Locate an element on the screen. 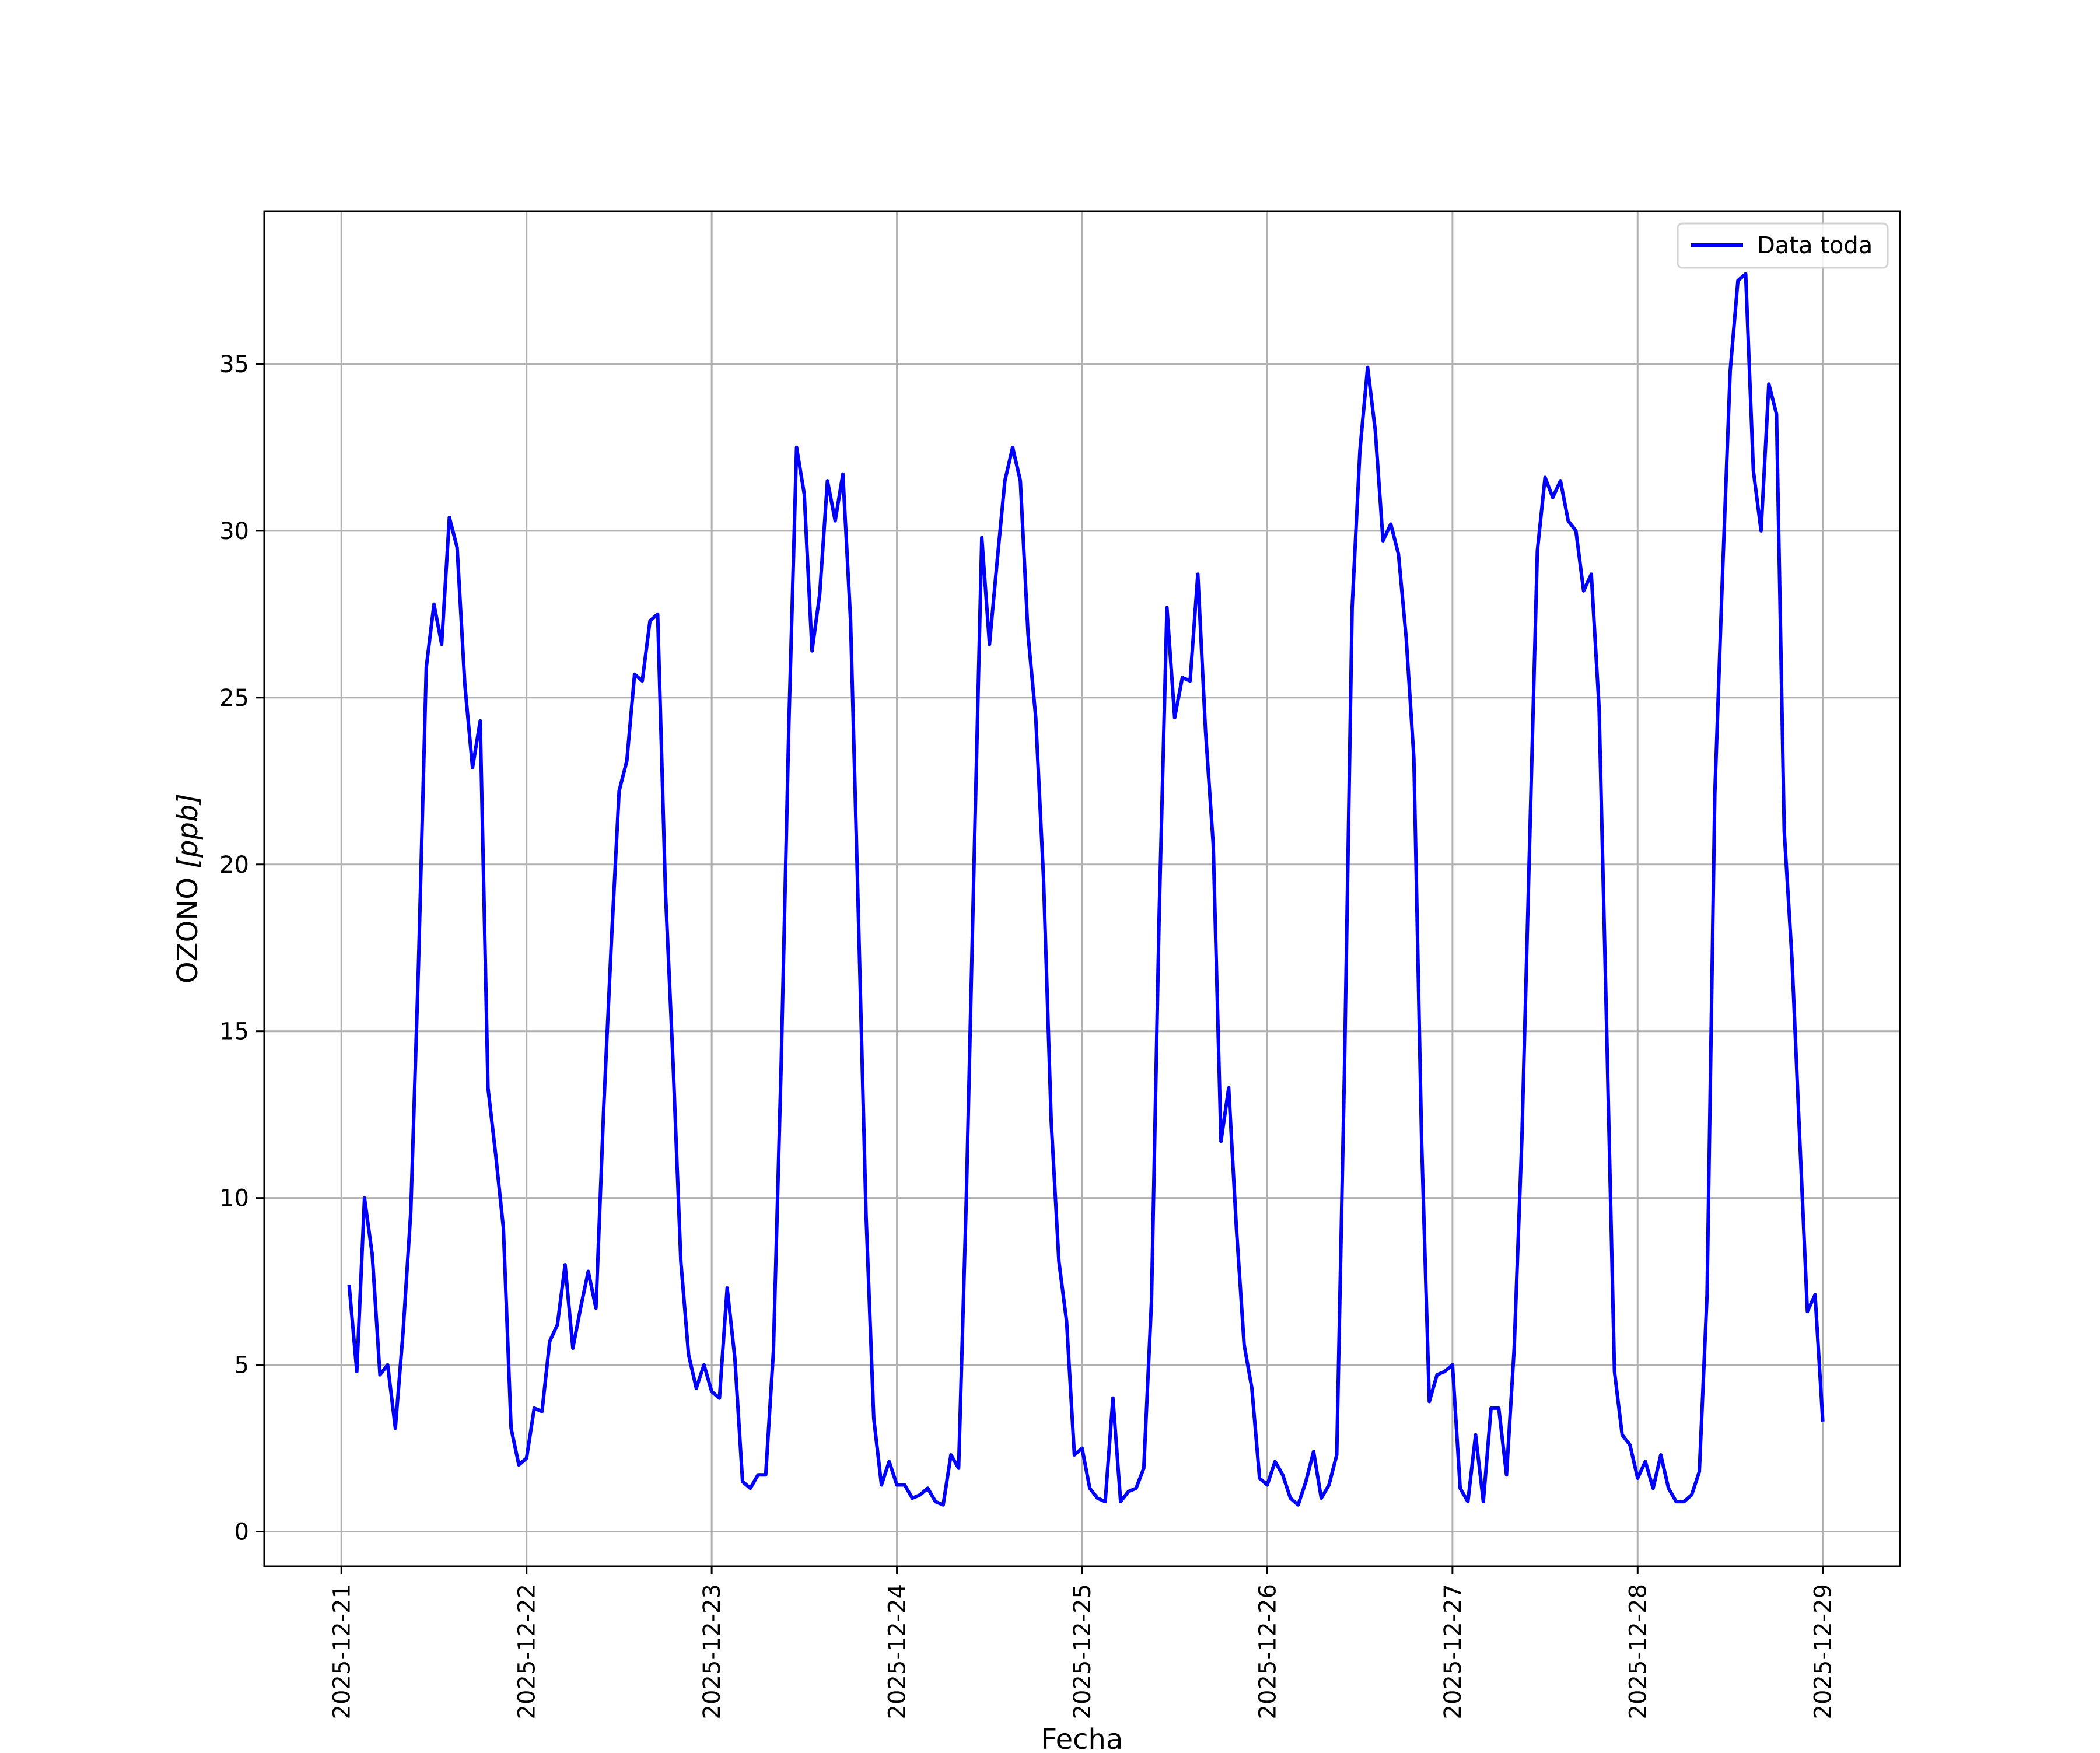 The height and width of the screenshot is (1753, 2100). x-tick-label: 2025-12-29 is located at coordinates (1824, 1651).